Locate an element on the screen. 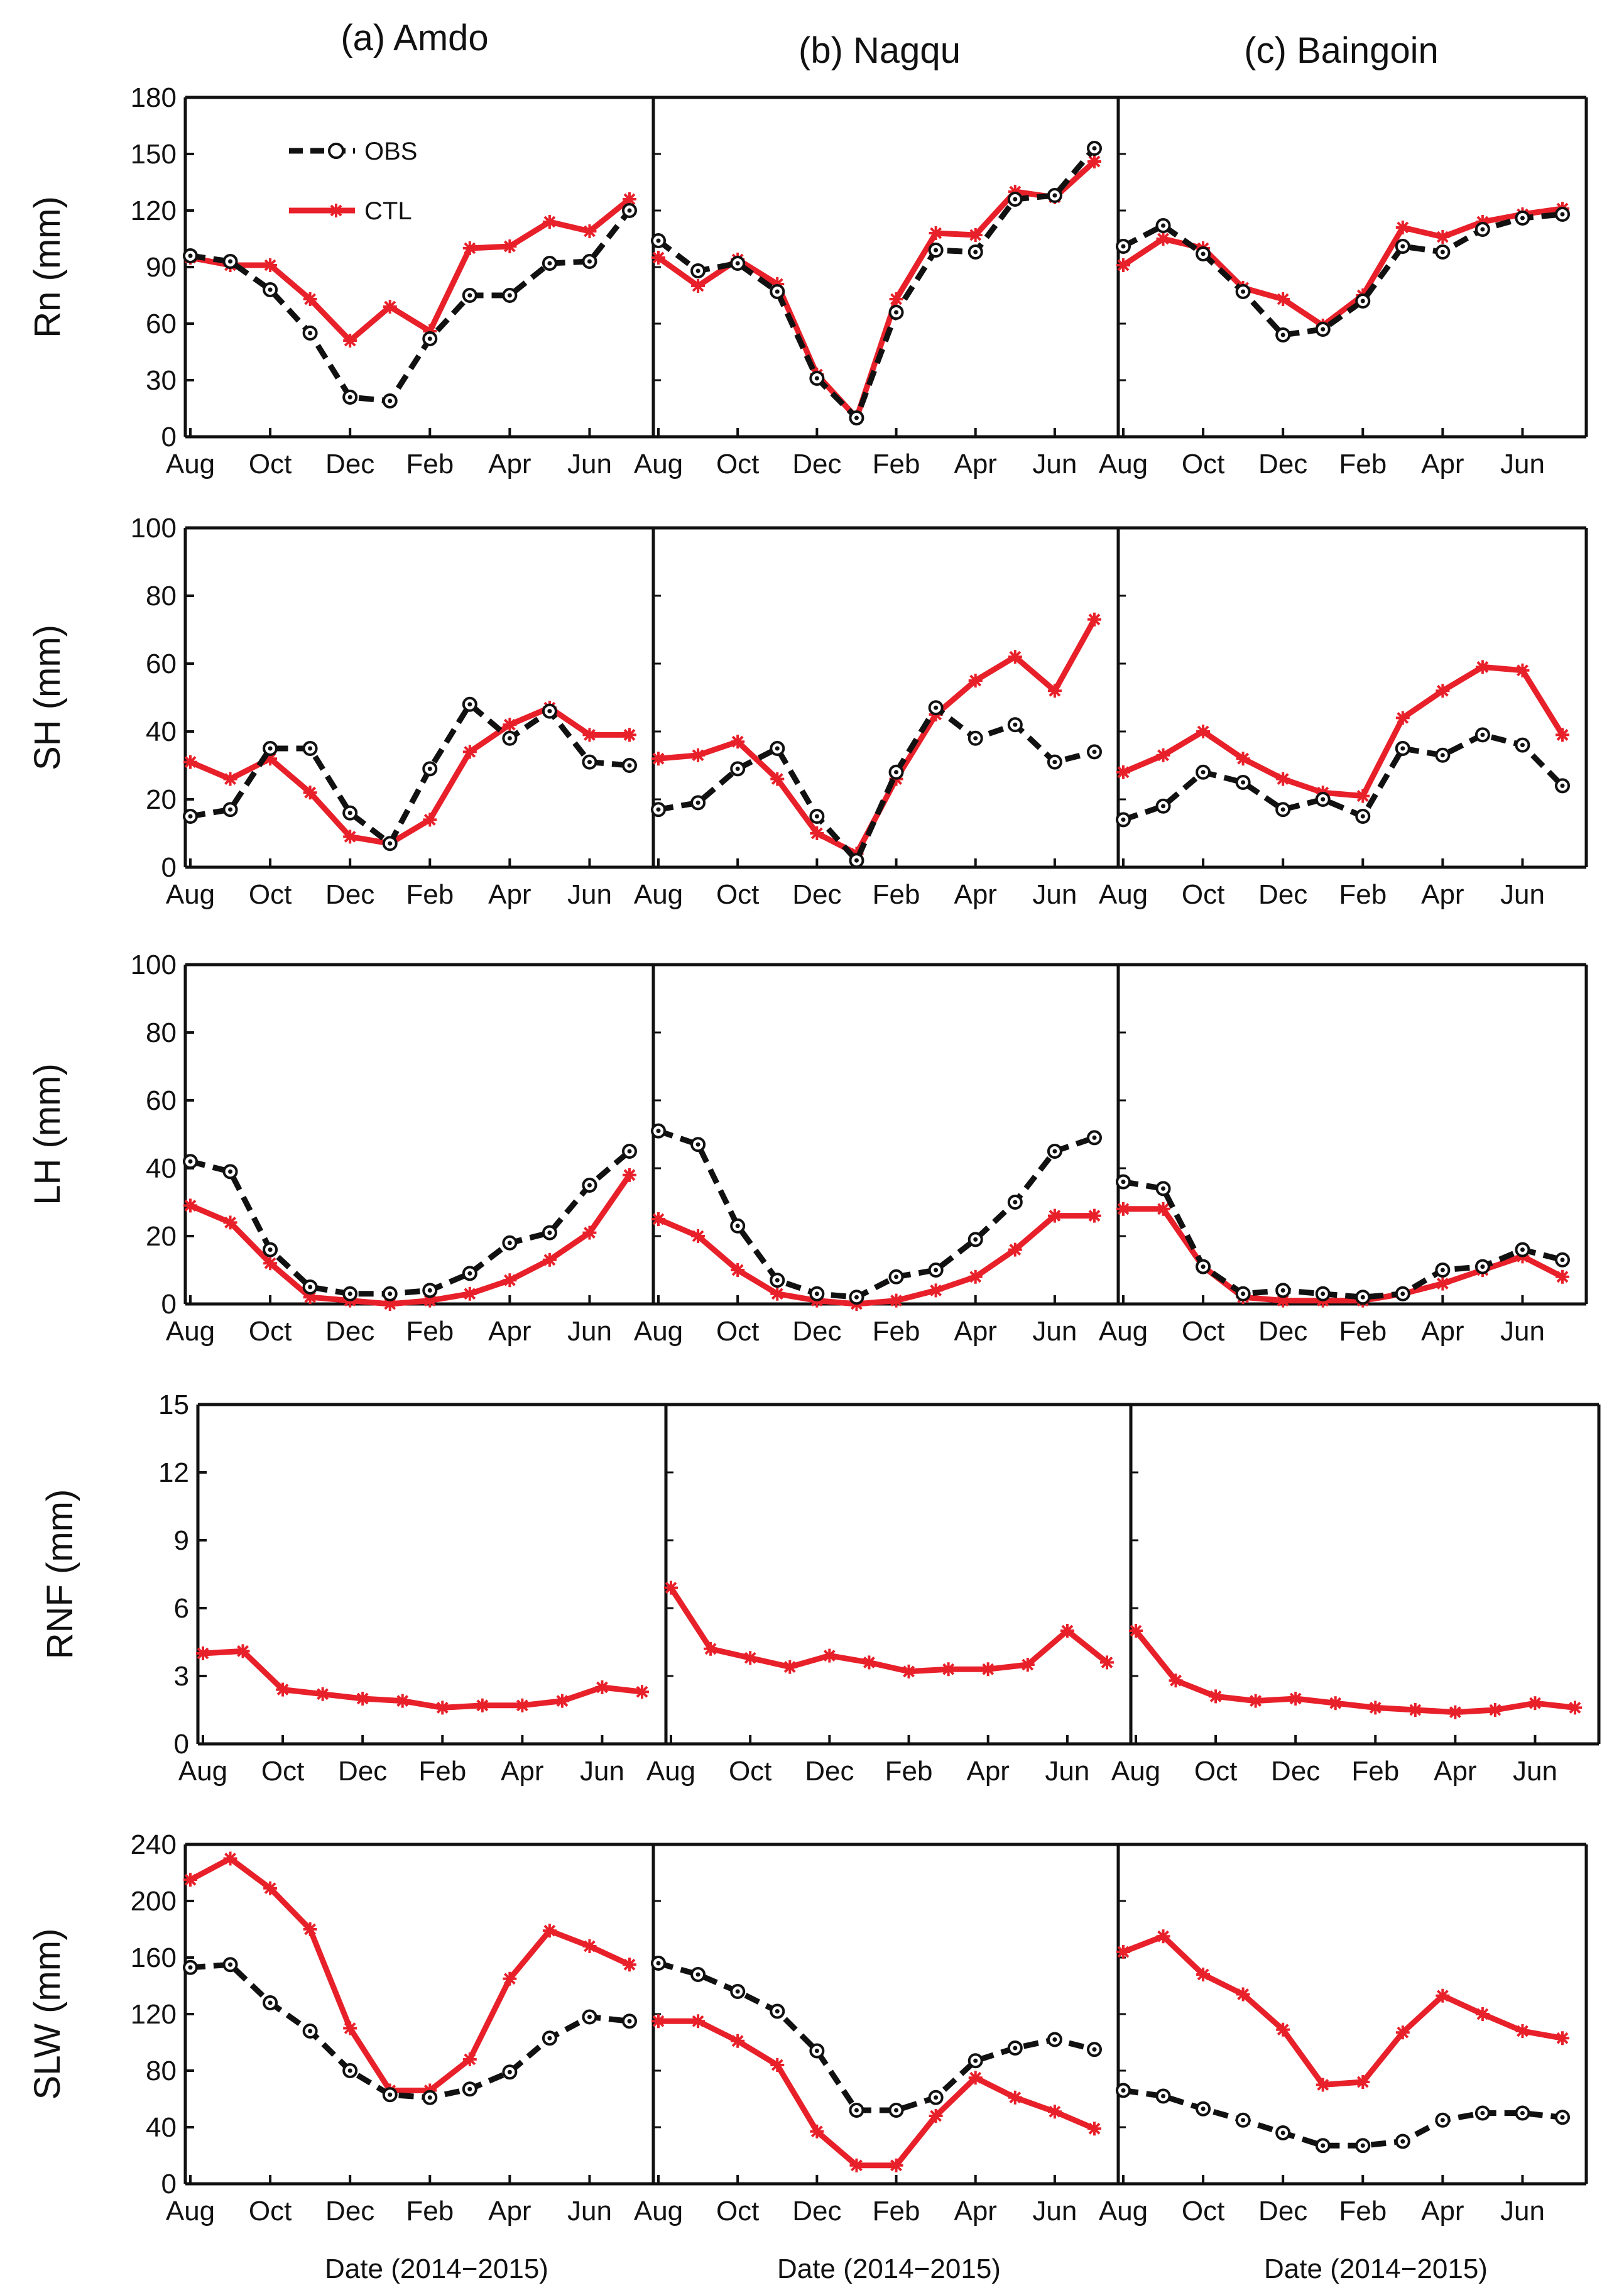  xlabel-amdo: Date (2014−2015) is located at coordinates (436, 2269).